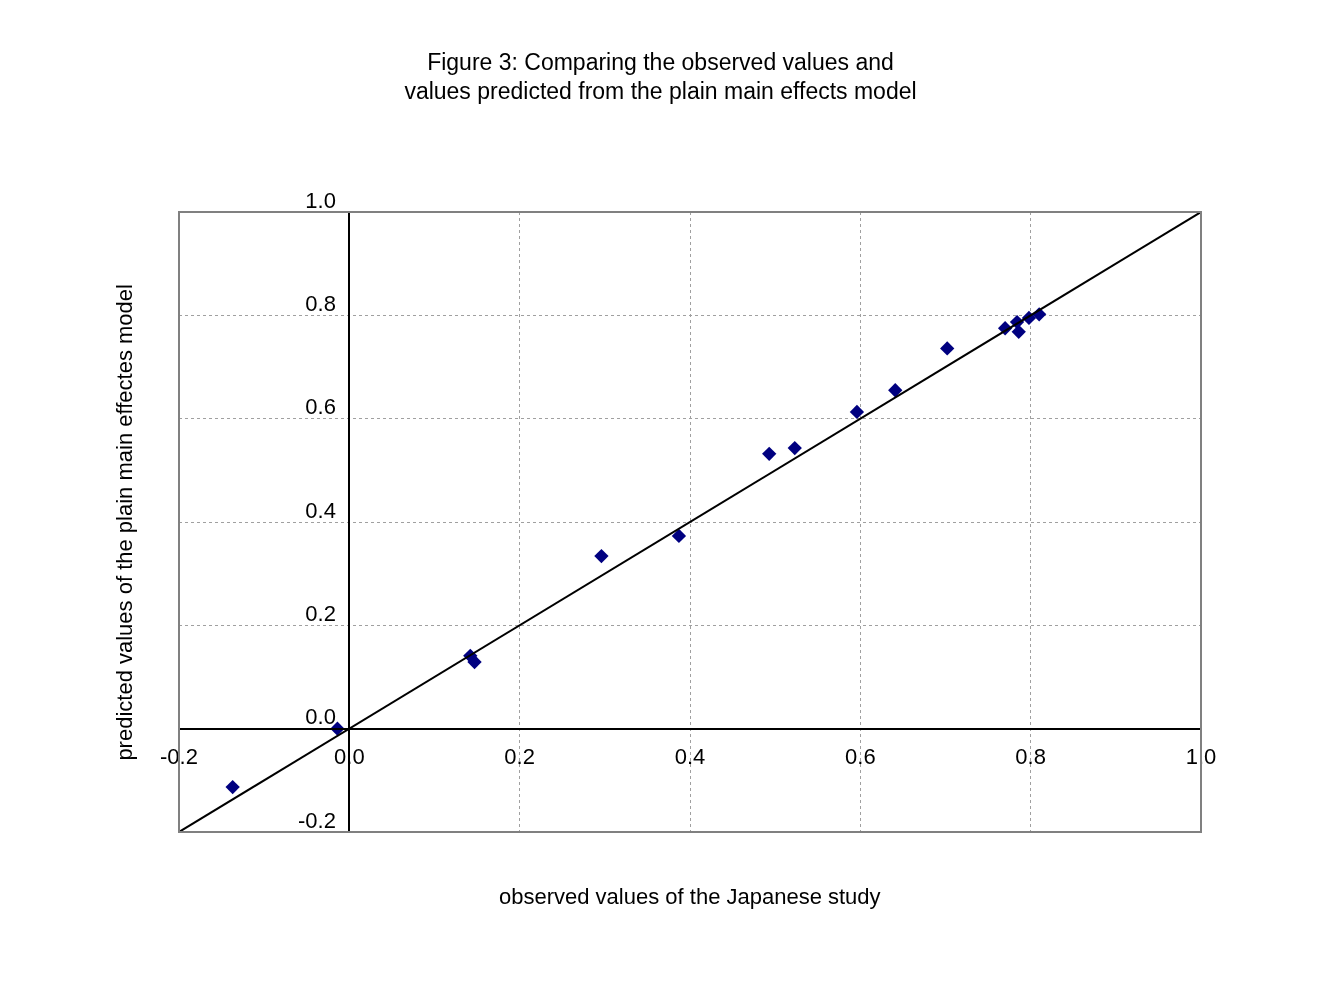  What do you see at coordinates (1201, 757) in the screenshot?
I see `x-tick-label: 1.0` at bounding box center [1201, 757].